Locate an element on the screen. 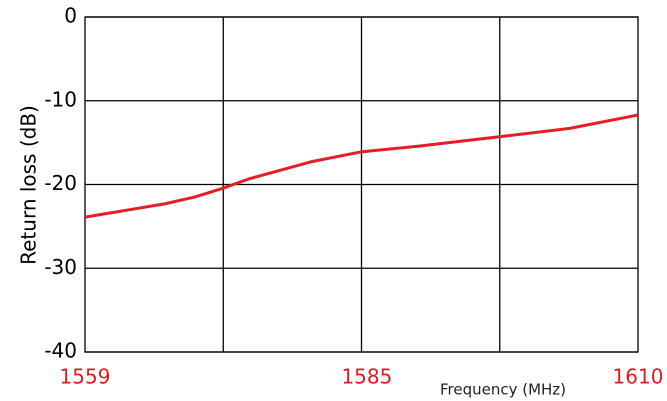  y-axis-label: Return loss (dB) is located at coordinates (29, 185).